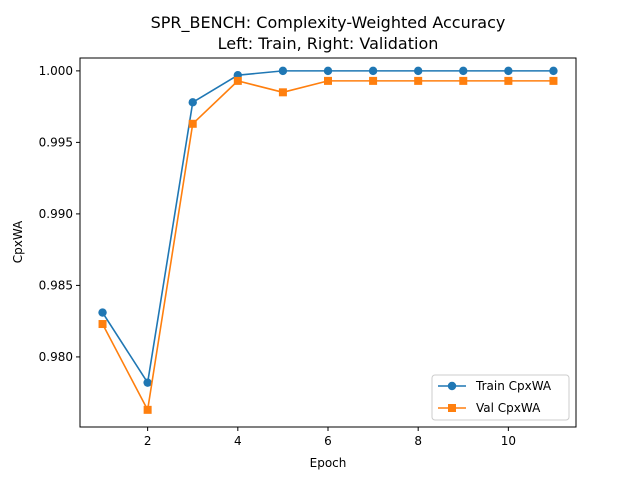 Image resolution: width=640 pixels, height=480 pixels. What do you see at coordinates (452, 408) in the screenshot?
I see `legend-marker-val-cpxwa` at bounding box center [452, 408].